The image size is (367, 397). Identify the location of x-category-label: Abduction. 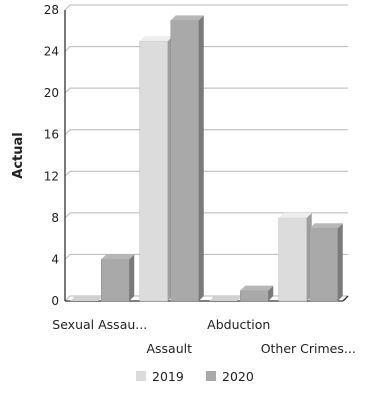
(238, 324).